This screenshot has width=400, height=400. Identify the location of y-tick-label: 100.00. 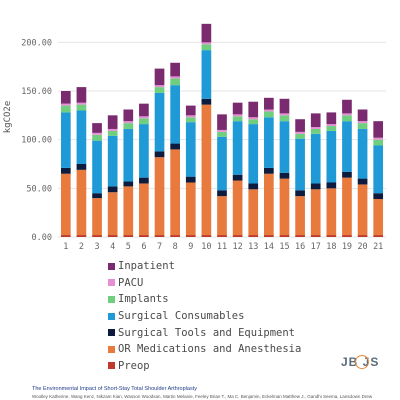
(36, 141).